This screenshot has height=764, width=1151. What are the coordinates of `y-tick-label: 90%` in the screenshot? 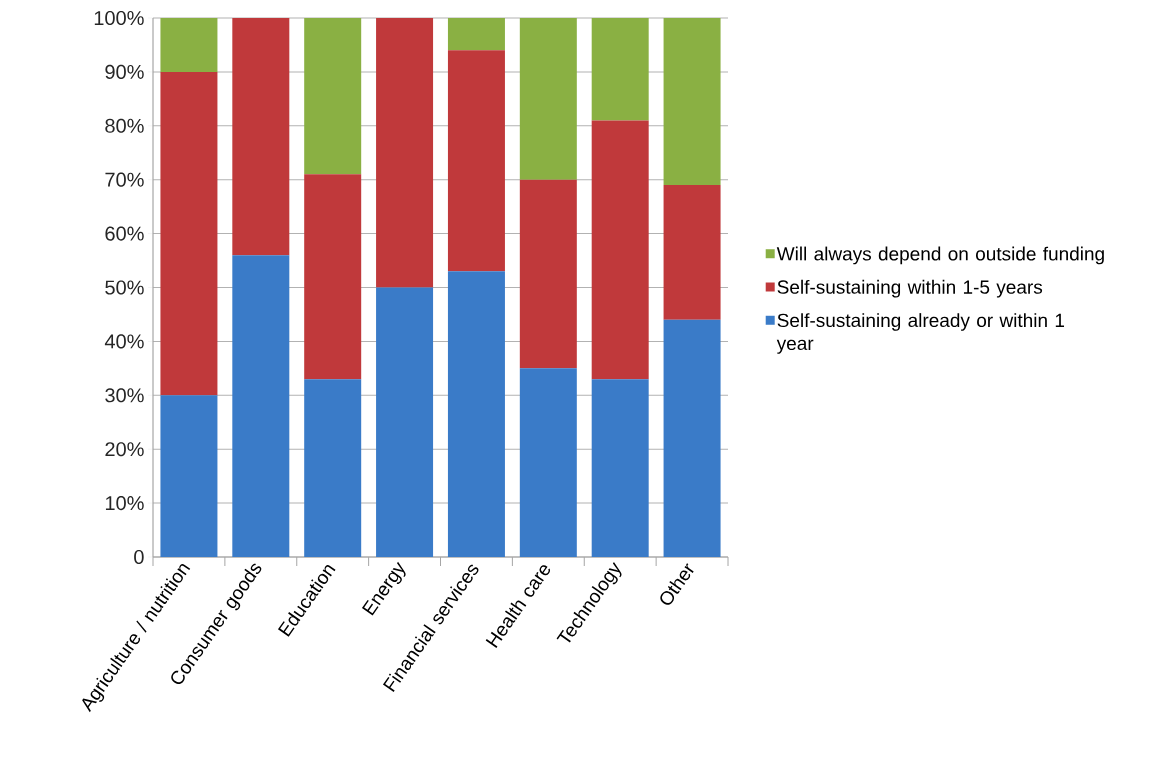 It's located at (124, 71).